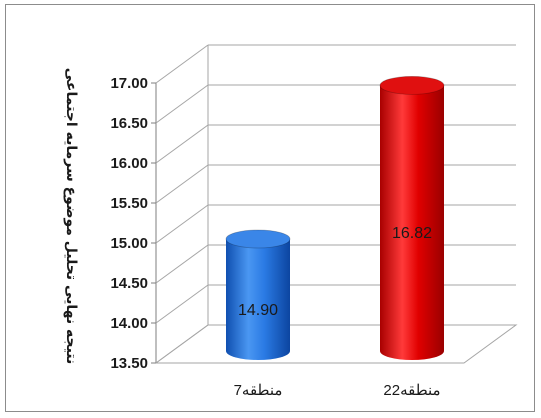  I want to click on y-tick-label: 16.50, so click(129, 123).